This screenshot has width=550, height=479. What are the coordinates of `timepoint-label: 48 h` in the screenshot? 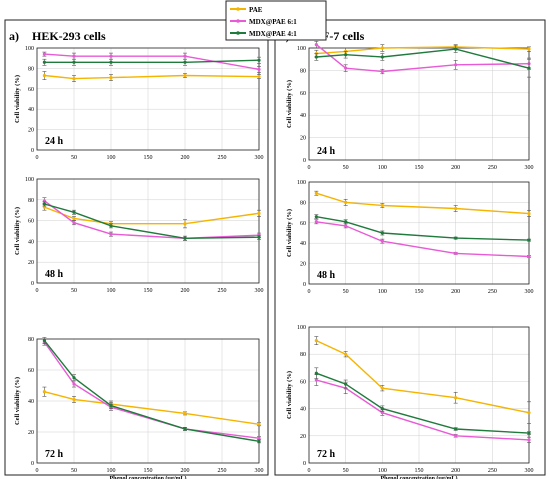 It's located at (326, 275).